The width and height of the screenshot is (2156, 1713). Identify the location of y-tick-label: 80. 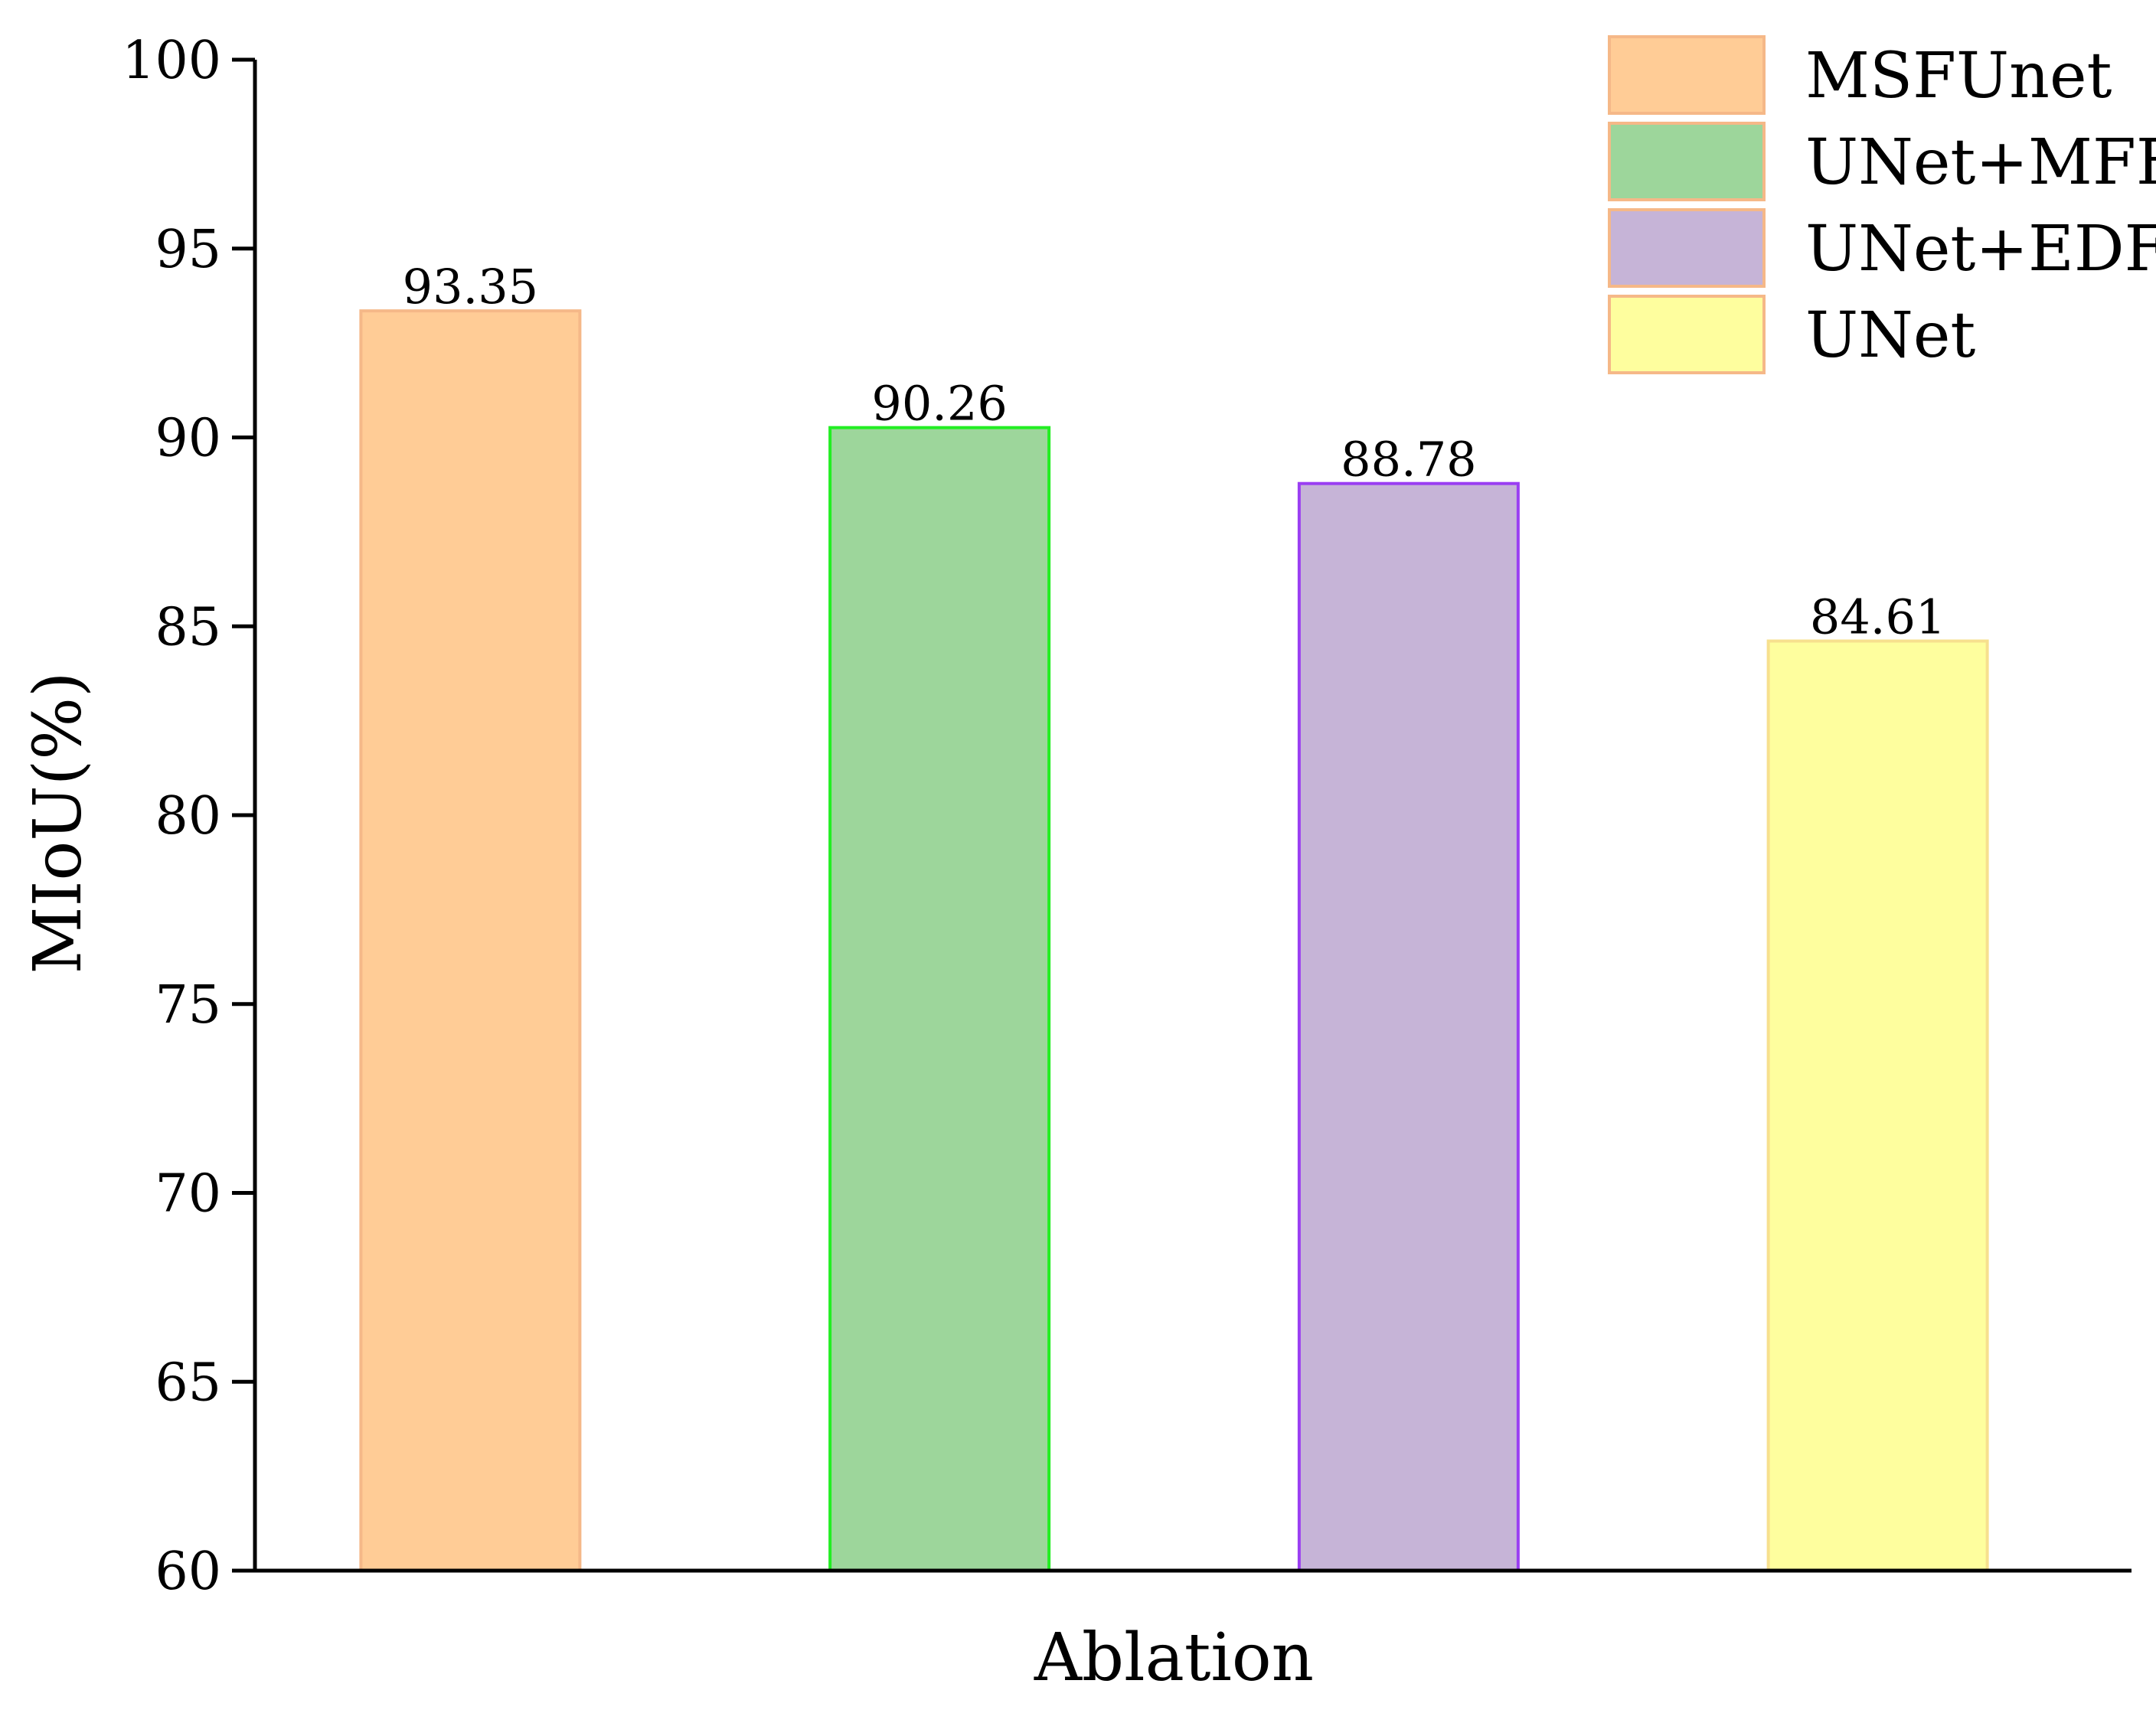
(188, 816).